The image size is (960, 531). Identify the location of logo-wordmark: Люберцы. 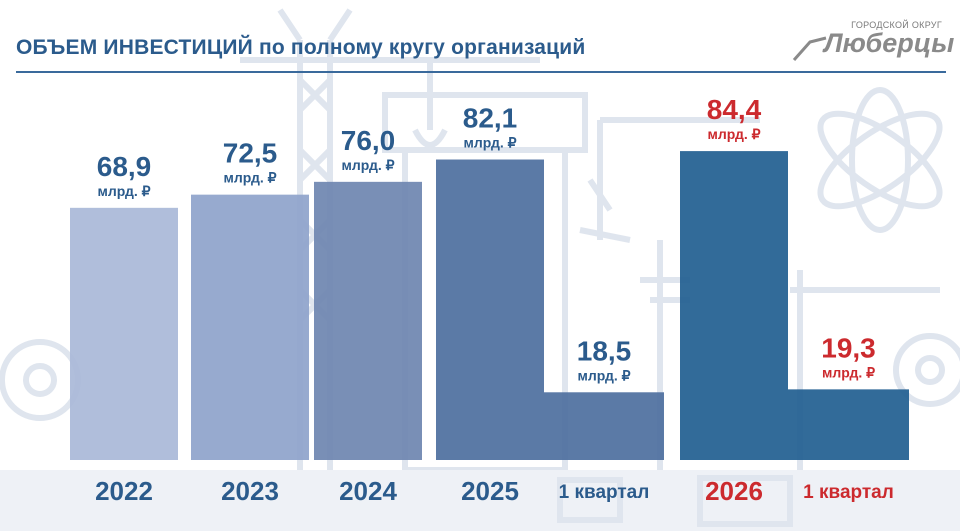
(889, 43).